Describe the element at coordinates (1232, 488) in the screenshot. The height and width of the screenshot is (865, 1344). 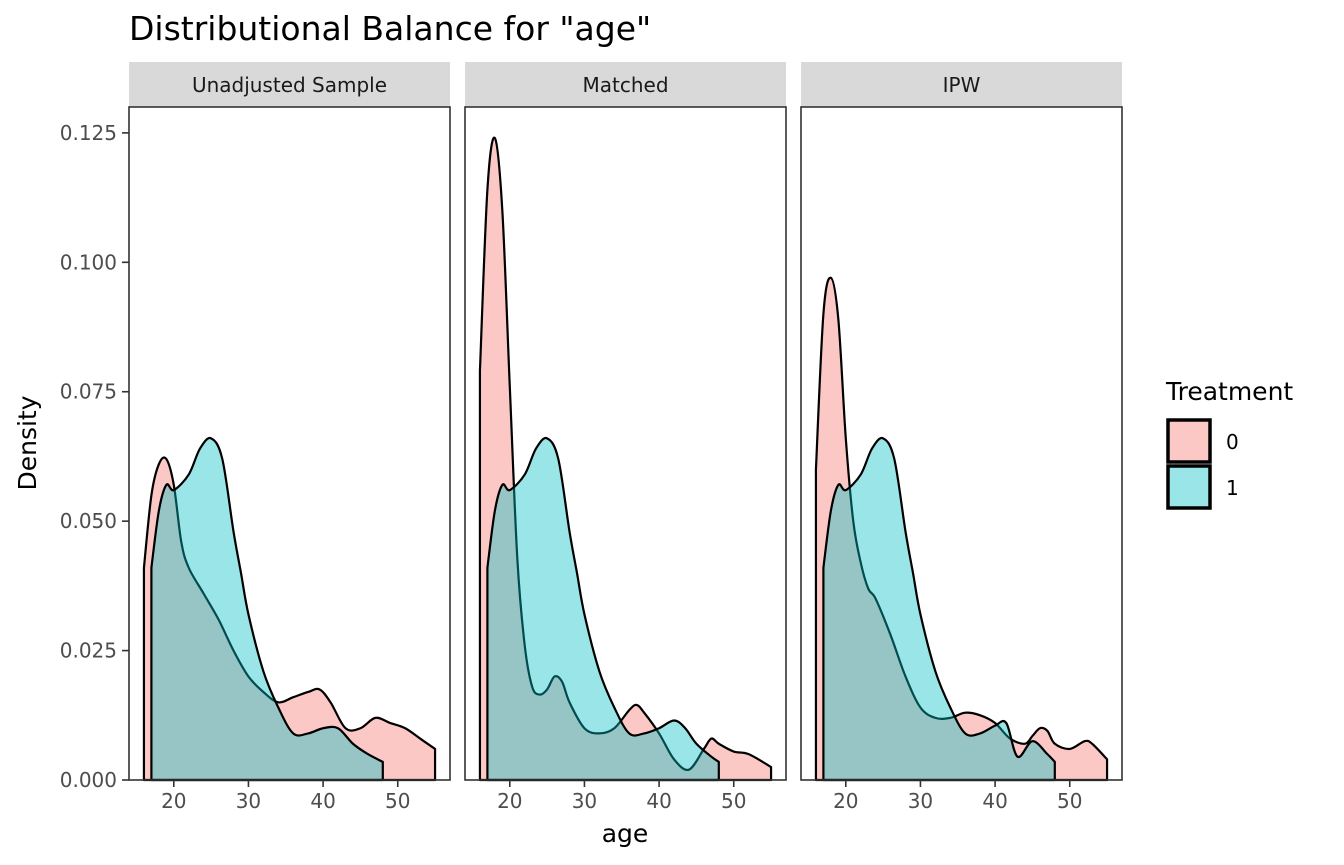
I see `legend-label: 1` at that location.